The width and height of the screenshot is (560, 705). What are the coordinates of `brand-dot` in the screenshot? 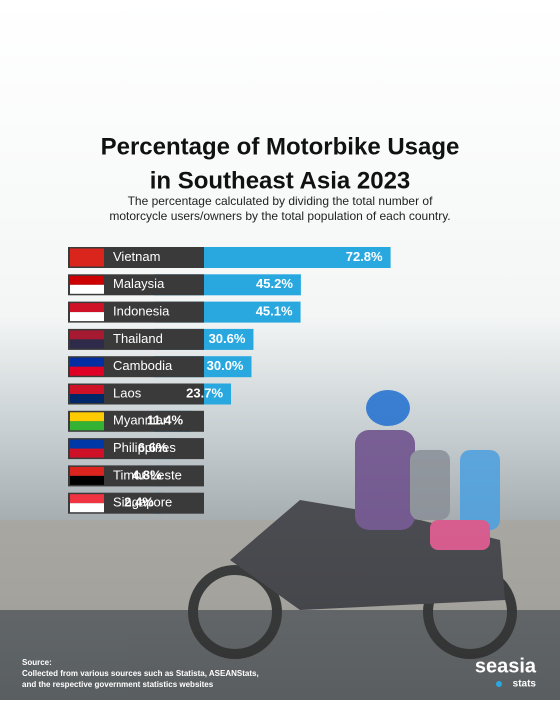 It's located at (499, 684).